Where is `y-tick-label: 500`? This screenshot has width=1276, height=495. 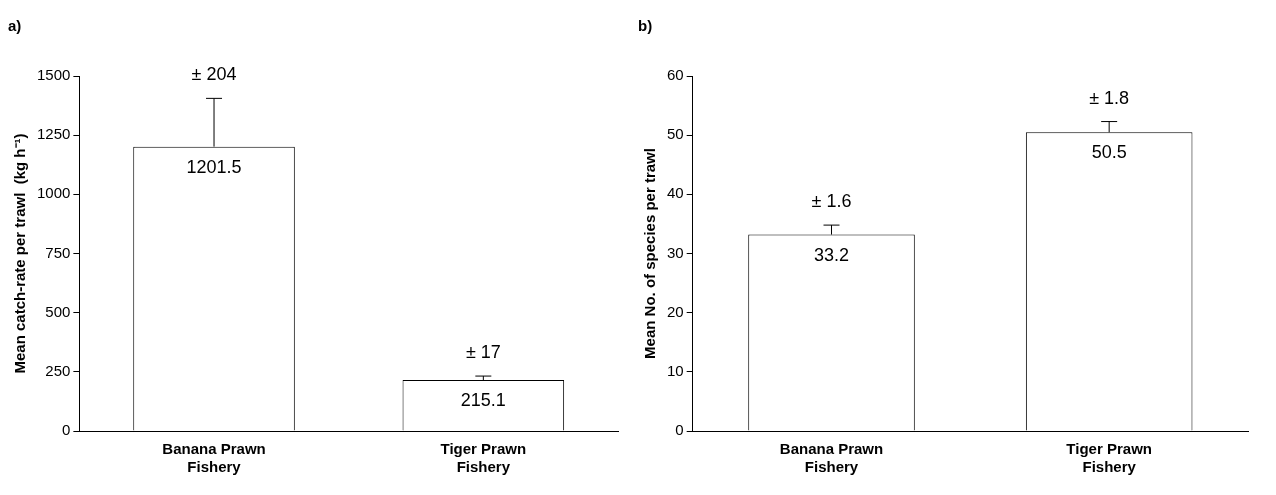 y-tick-label: 500 is located at coordinates (58, 311).